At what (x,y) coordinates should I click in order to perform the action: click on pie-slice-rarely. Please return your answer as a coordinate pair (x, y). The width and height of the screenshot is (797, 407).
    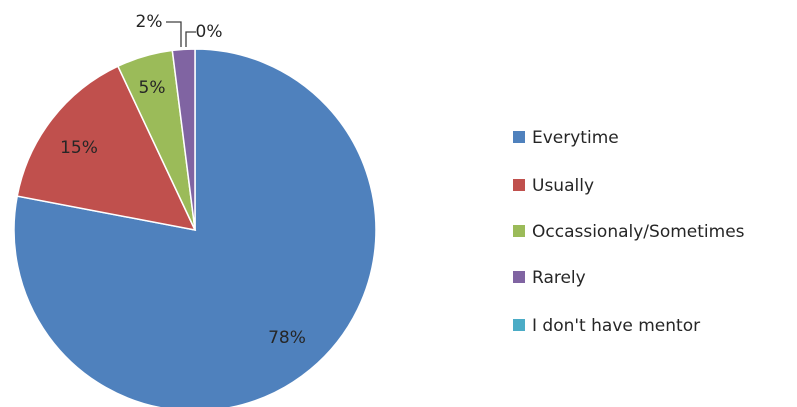
    Looking at the image, I should click on (183, 139).